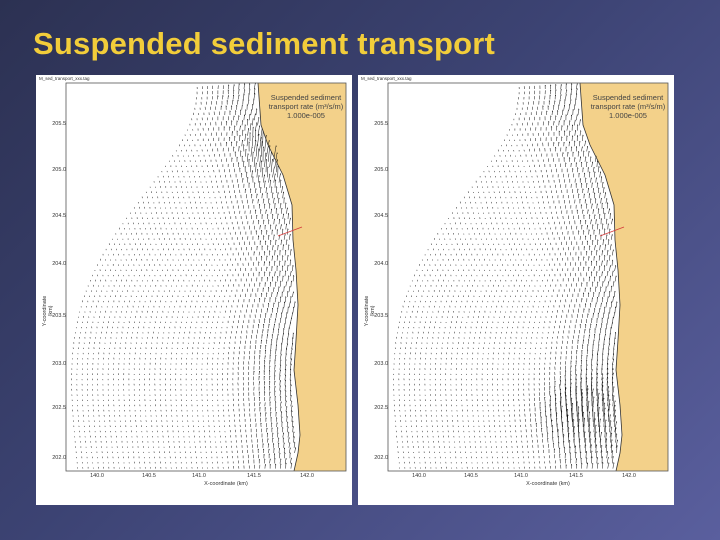  I want to click on slide-title: Suspended sediment transport, so click(264, 43).